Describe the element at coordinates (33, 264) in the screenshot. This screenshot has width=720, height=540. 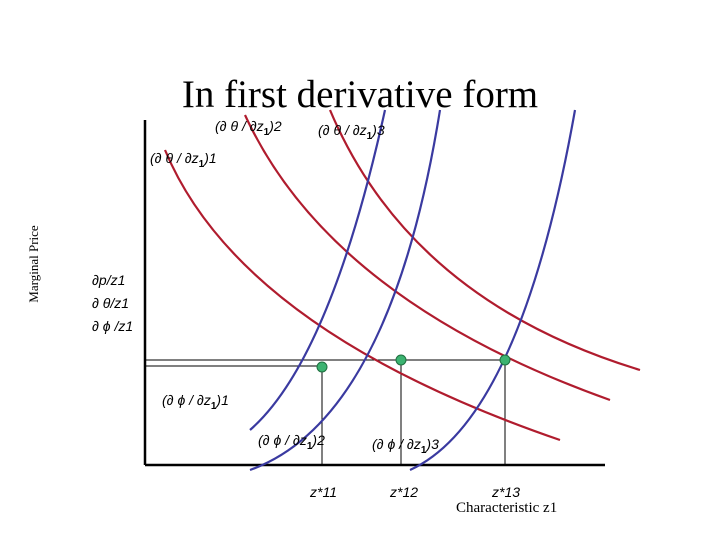
I see `y-axis-label: Marginal Price` at that location.